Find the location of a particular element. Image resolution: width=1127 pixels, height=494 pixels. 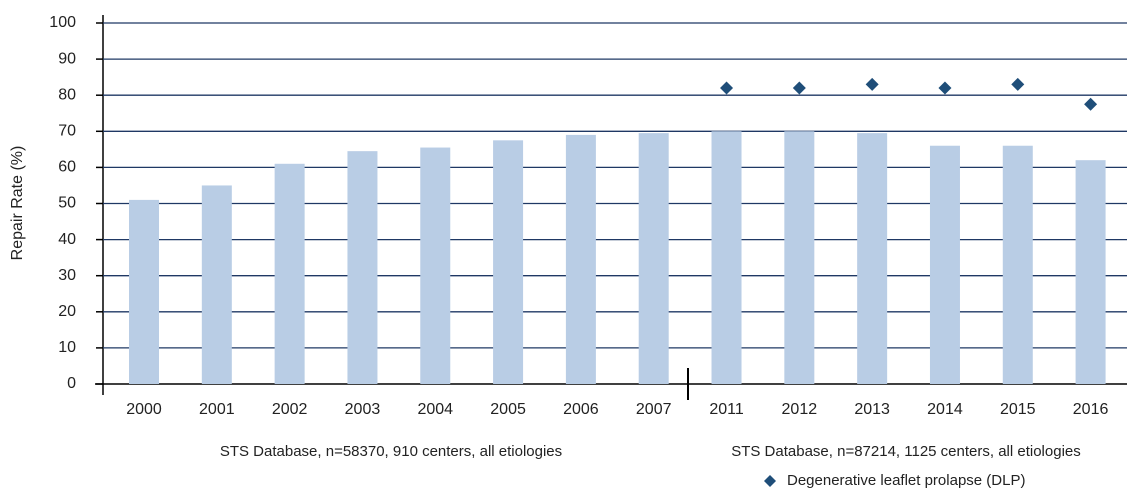

x-tick-label: 2014 is located at coordinates (945, 409).